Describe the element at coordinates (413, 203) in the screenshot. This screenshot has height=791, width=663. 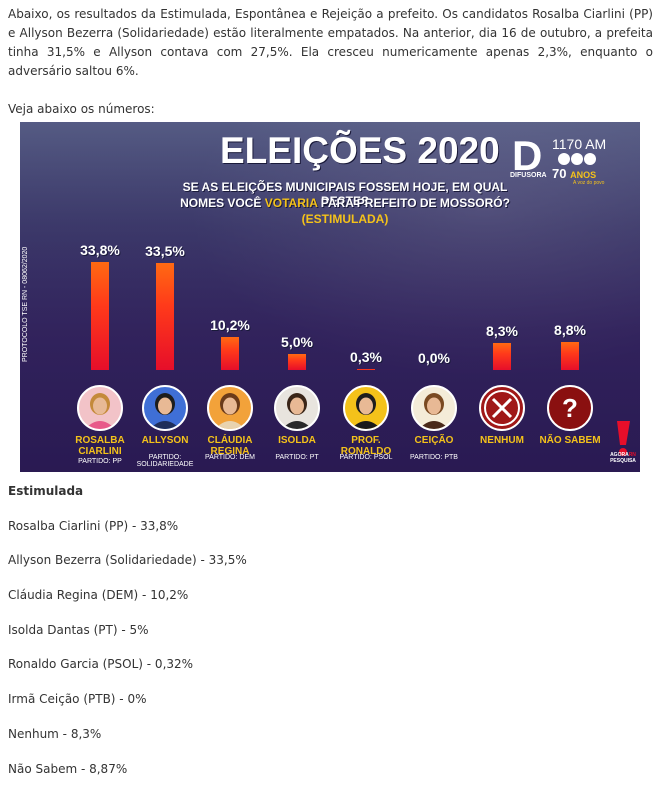
I see `question-line-2-b: PARA PREFEITO DE MOSSORÓ?` at that location.